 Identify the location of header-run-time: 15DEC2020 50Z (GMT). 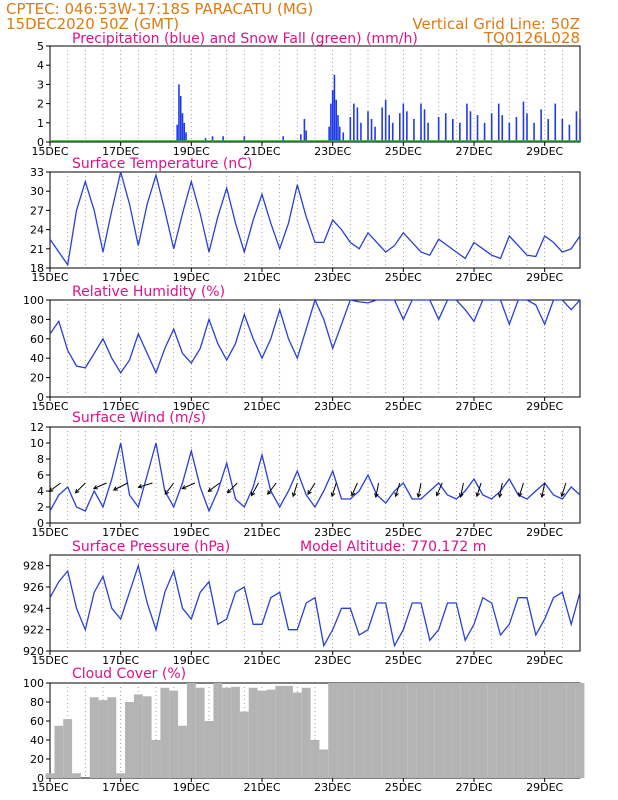
(92, 24).